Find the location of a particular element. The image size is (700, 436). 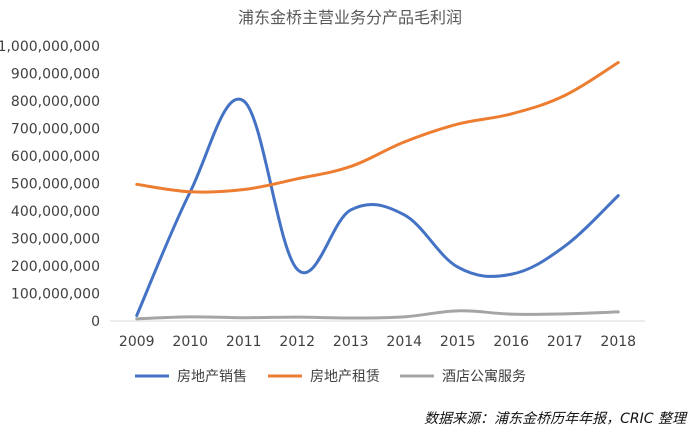

x-tick-label: 2015 is located at coordinates (458, 342).